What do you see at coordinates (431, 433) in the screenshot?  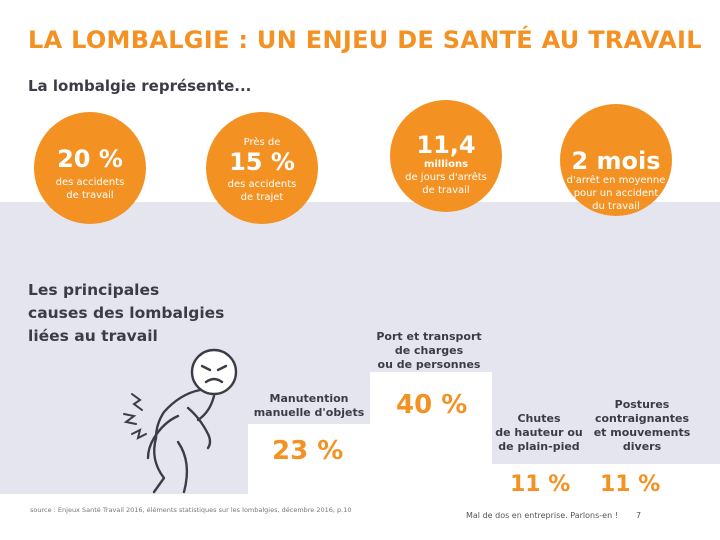 I see `podium-step-carrying` at bounding box center [431, 433].